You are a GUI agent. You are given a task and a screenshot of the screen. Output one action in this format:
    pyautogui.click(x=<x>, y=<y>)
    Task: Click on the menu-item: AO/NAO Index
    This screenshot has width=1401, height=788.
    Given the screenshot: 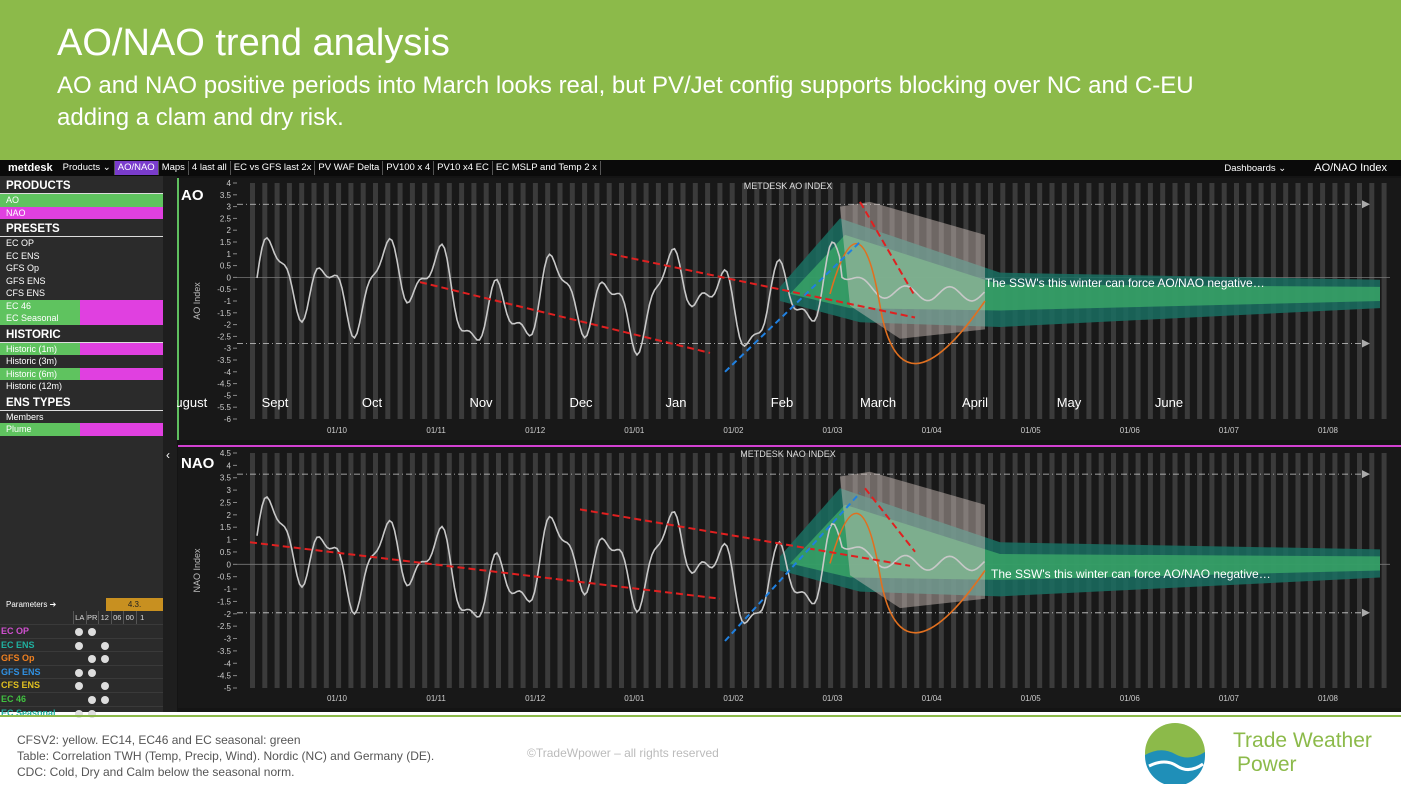 What is the action you would take?
    pyautogui.click(x=1350, y=168)
    